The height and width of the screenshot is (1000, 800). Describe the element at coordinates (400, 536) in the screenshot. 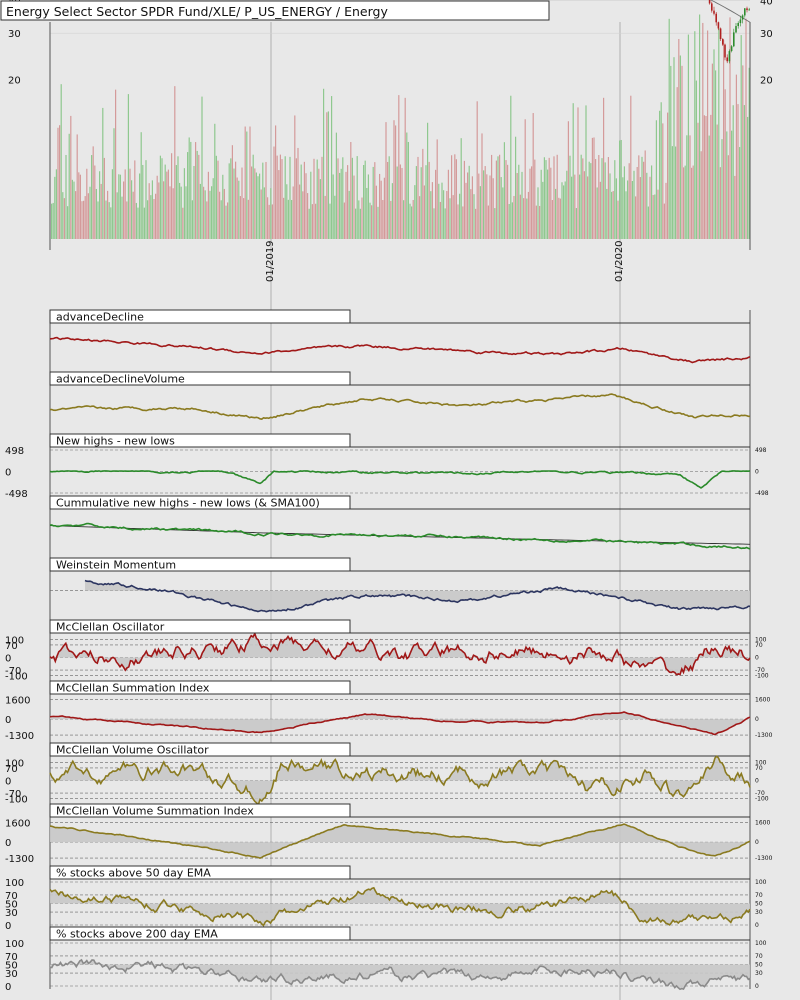

I see `panel-series-line` at that location.